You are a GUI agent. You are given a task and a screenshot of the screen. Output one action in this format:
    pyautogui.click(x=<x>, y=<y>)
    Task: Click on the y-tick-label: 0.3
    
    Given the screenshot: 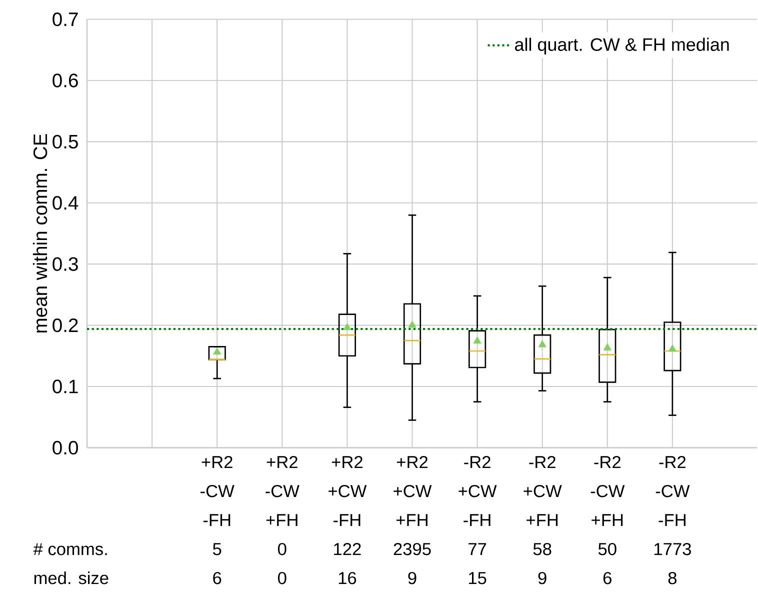 What is the action you would take?
    pyautogui.click(x=65, y=264)
    